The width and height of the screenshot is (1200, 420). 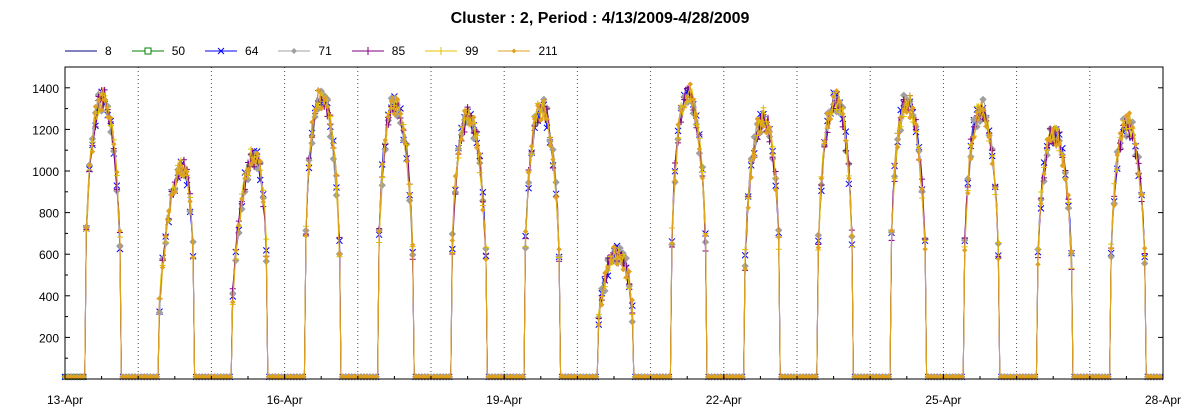 What do you see at coordinates (231, 51) in the screenshot?
I see `legend-item-64: 64` at bounding box center [231, 51].